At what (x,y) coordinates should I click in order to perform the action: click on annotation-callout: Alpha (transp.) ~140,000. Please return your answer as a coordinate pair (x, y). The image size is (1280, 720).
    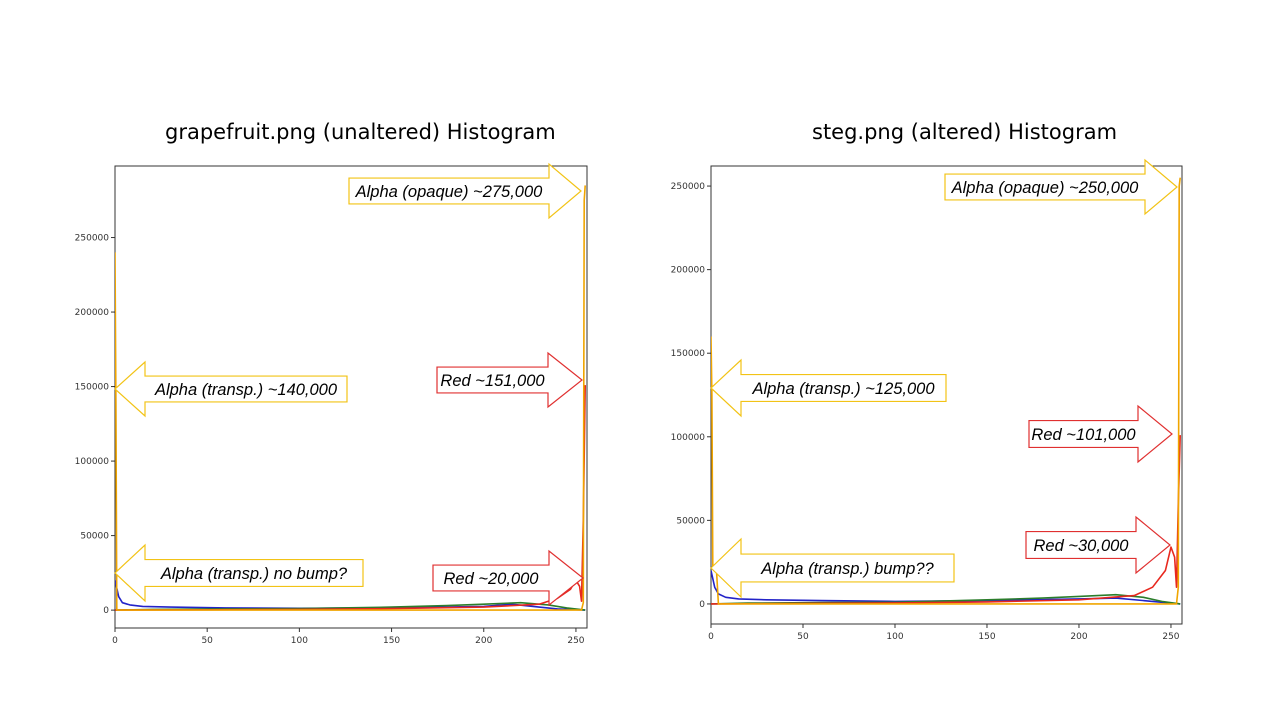
    Looking at the image, I should click on (231, 389).